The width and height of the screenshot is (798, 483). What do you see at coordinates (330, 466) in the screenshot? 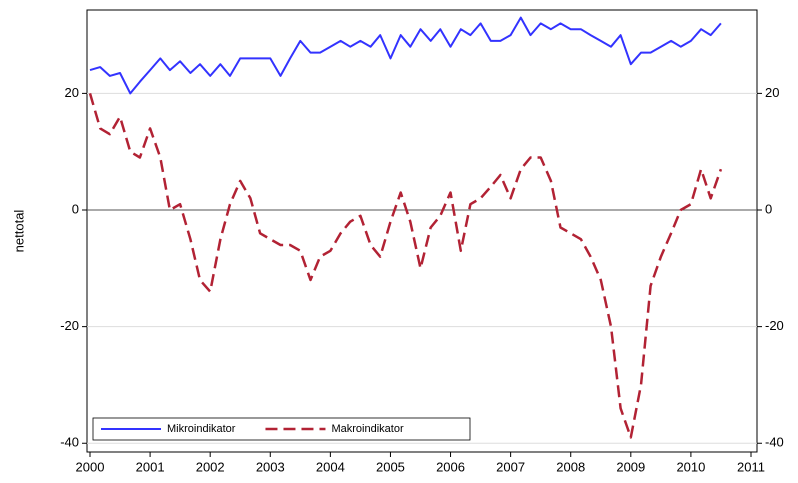
I see `x-tick-label: 2004` at bounding box center [330, 466].